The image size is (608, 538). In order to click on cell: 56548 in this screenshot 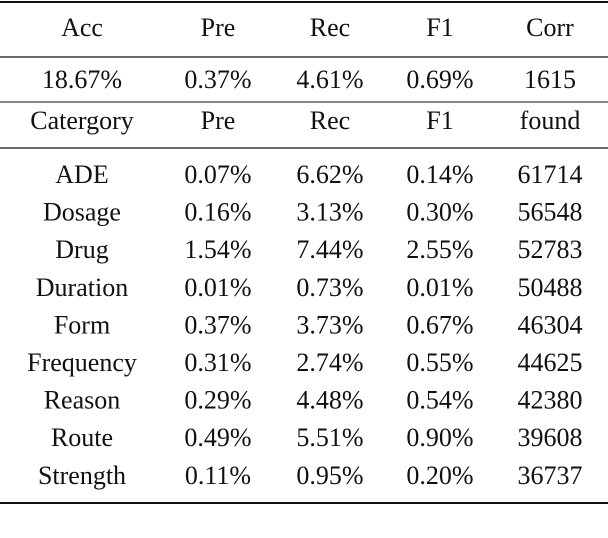, I will do `click(550, 212)`.